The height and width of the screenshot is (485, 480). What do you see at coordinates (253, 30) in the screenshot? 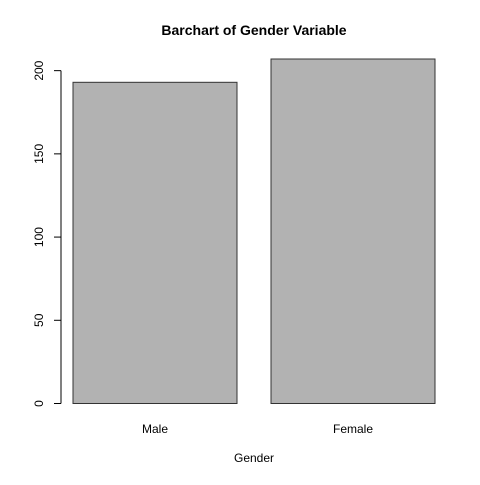
I see `chart-title: Barchart of Gender Variable` at bounding box center [253, 30].